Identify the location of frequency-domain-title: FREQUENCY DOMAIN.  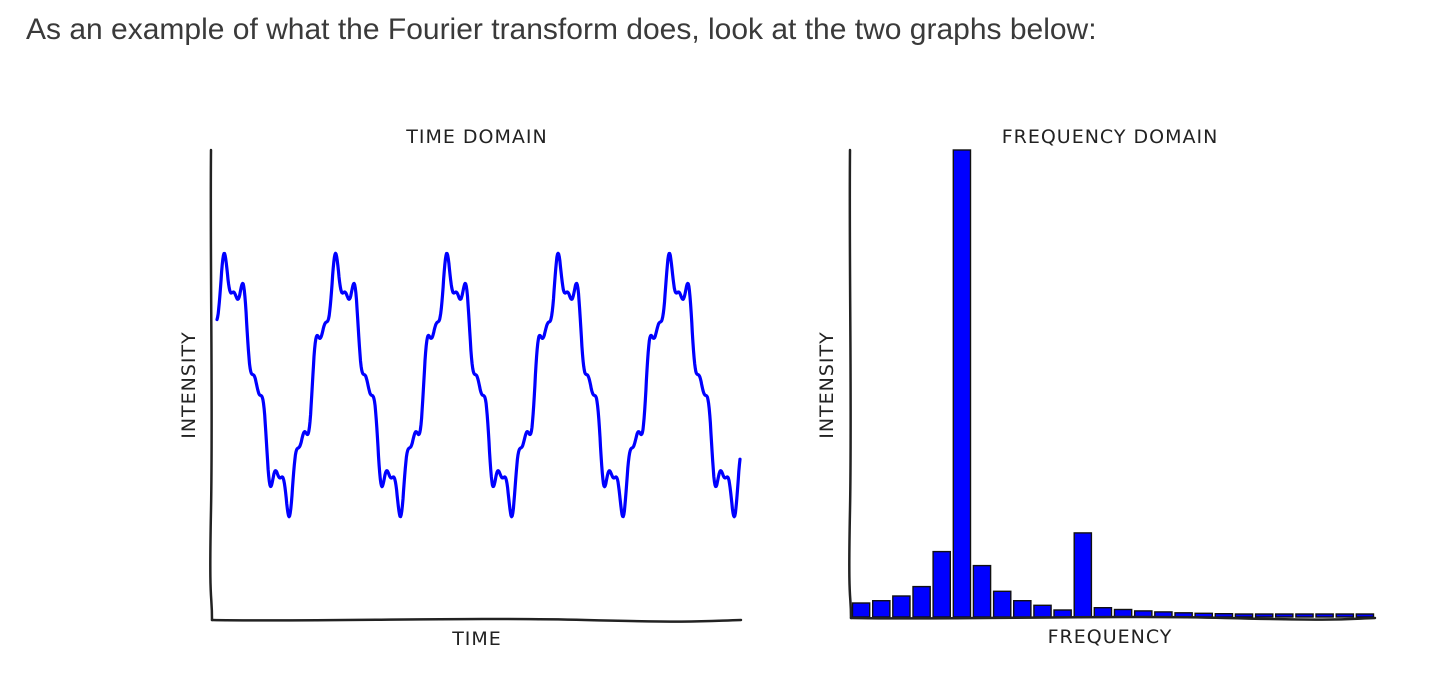
(1110, 137).